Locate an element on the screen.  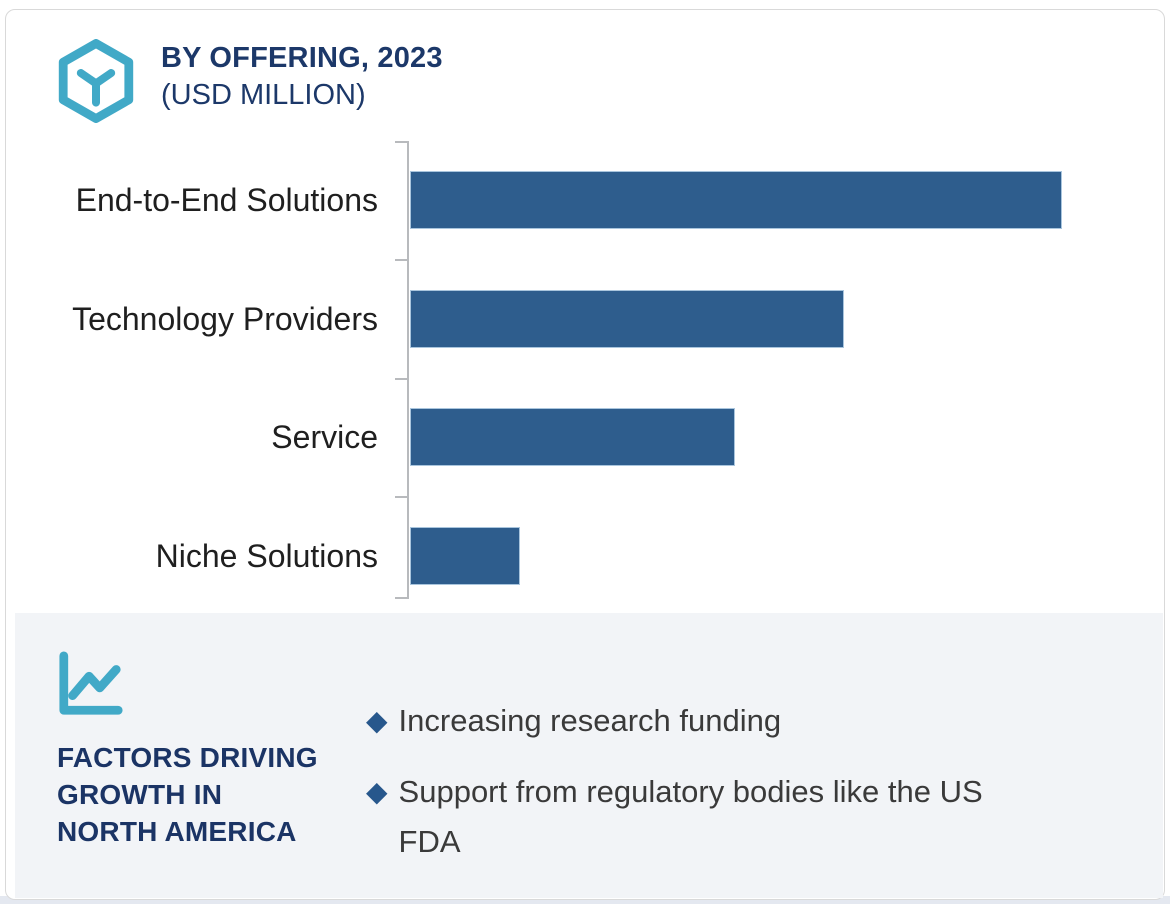
factor-bullet: ◆ Increasing research funding is located at coordinates (690, 721).